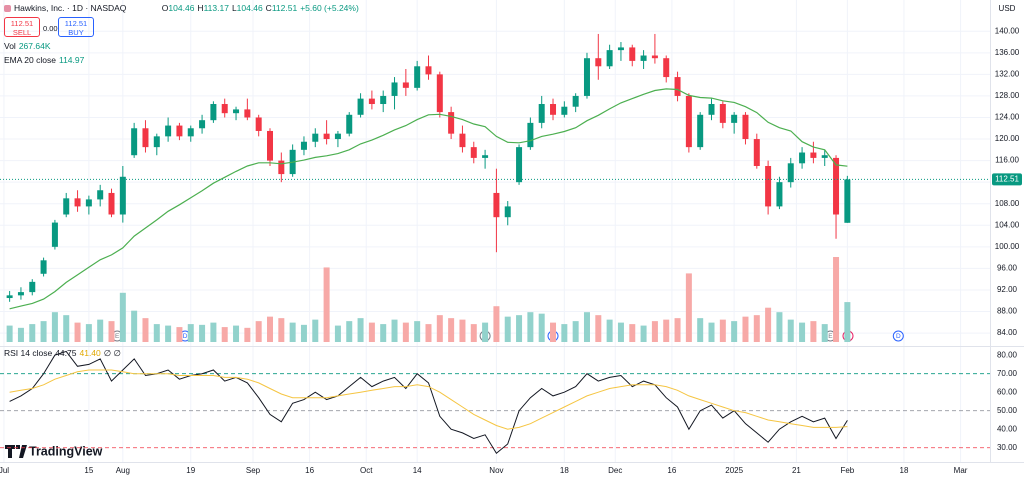 Image resolution: width=1024 pixels, height=481 pixels. What do you see at coordinates (54, 451) in the screenshot?
I see `logo: TradingView` at bounding box center [54, 451].